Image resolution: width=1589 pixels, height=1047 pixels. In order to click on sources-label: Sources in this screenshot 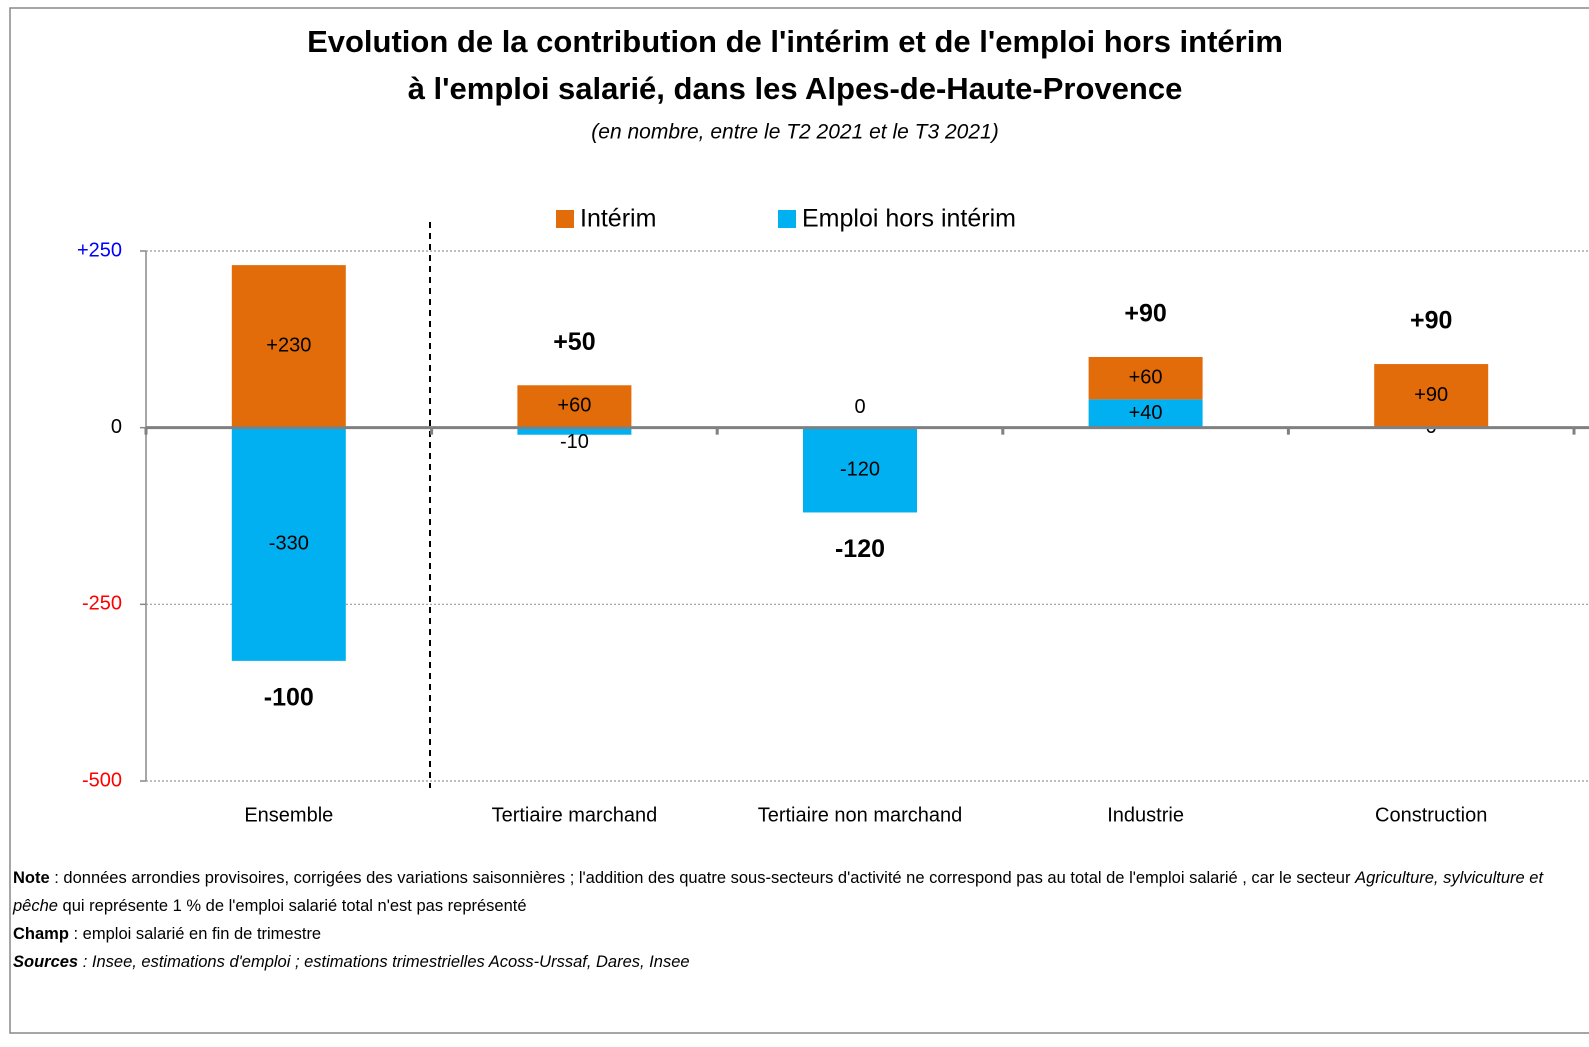, I will do `click(46, 962)`.